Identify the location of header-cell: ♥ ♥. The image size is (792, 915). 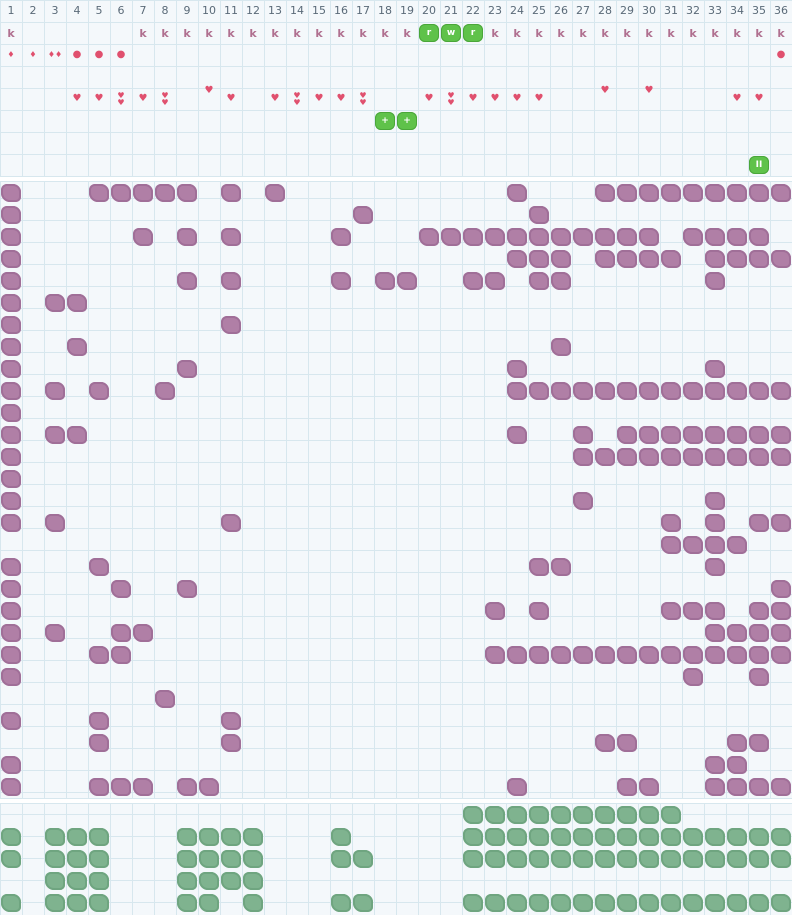
(363, 99).